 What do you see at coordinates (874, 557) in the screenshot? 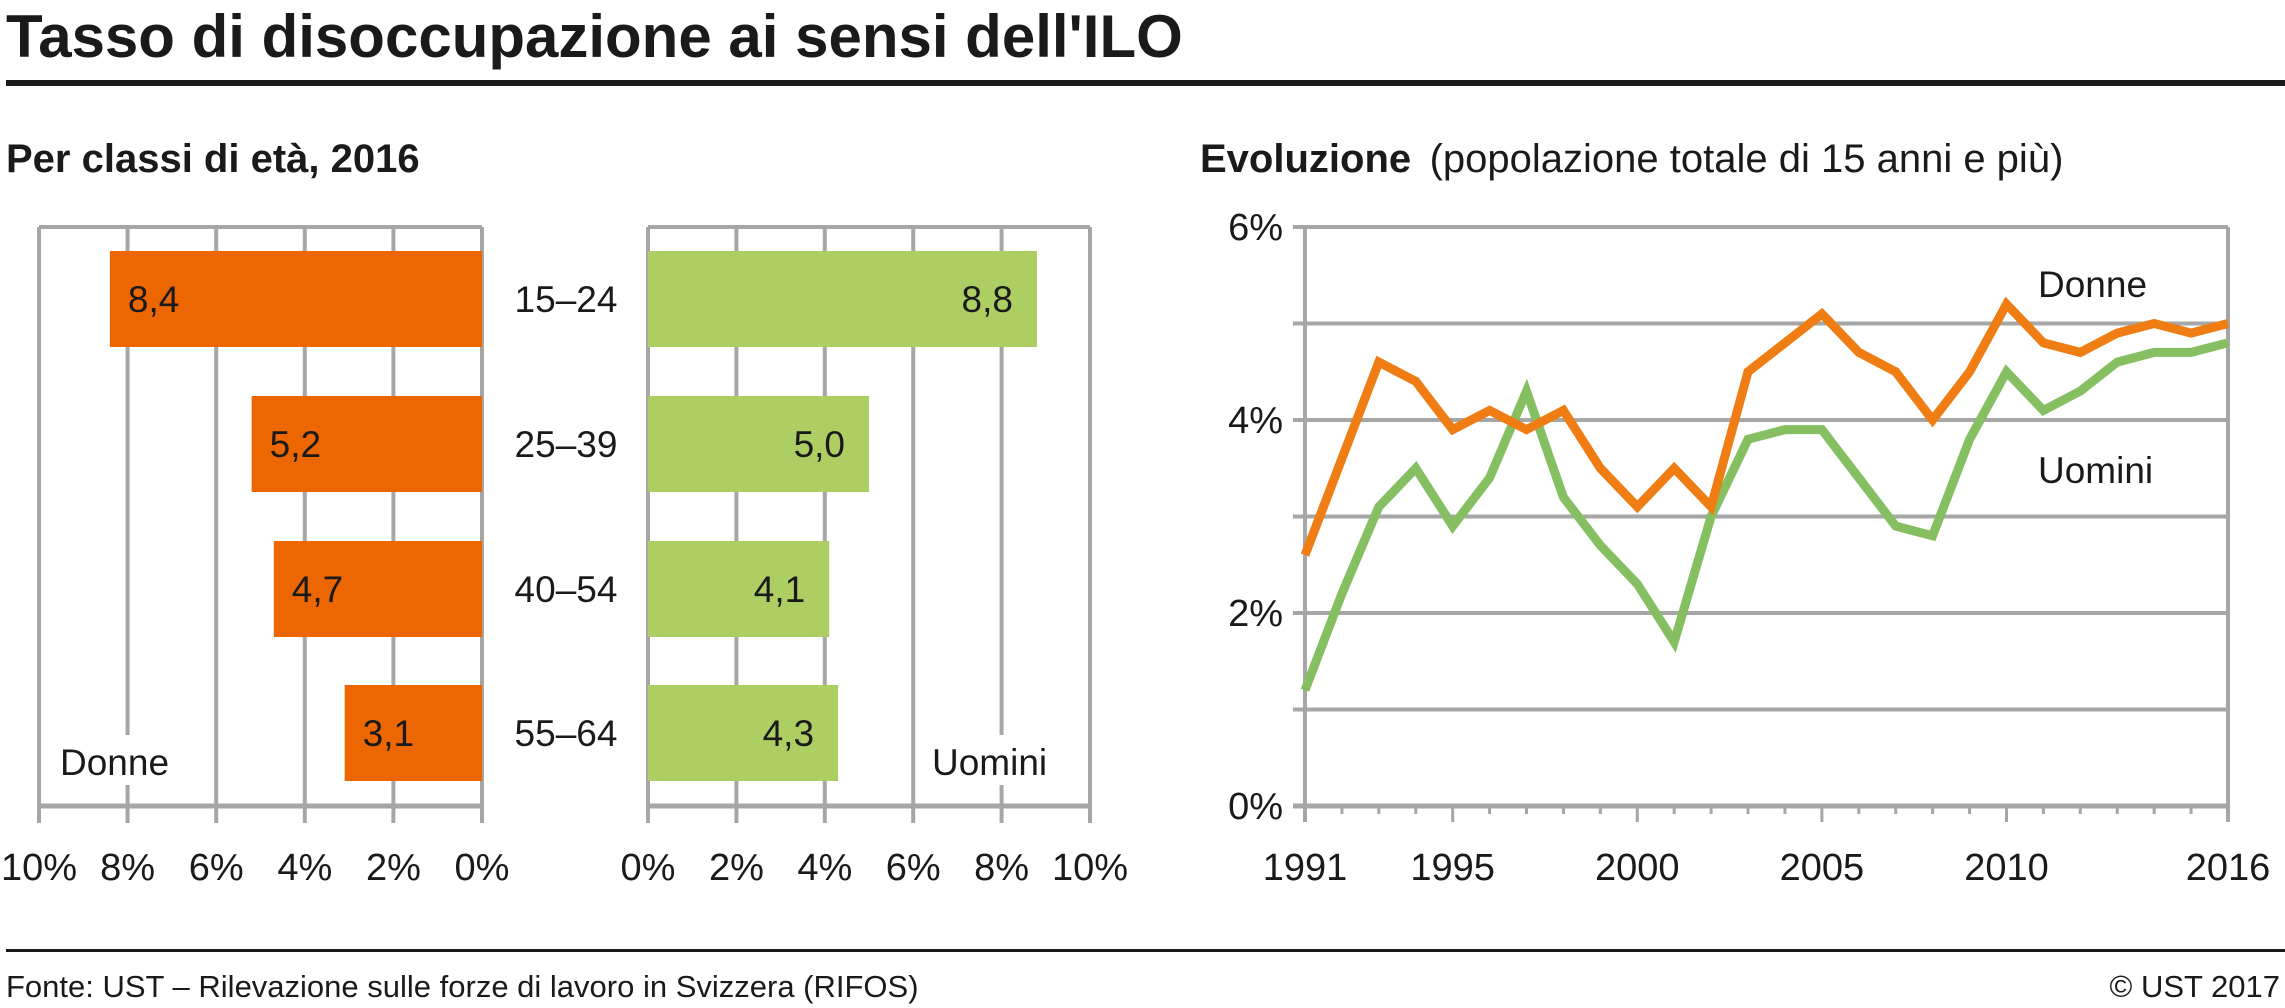
I see `bar-chart-uomini: 0% 2% 4% 6% 8% 10% 8,8 5,0 4,1 4,3 Uomini` at bounding box center [874, 557].